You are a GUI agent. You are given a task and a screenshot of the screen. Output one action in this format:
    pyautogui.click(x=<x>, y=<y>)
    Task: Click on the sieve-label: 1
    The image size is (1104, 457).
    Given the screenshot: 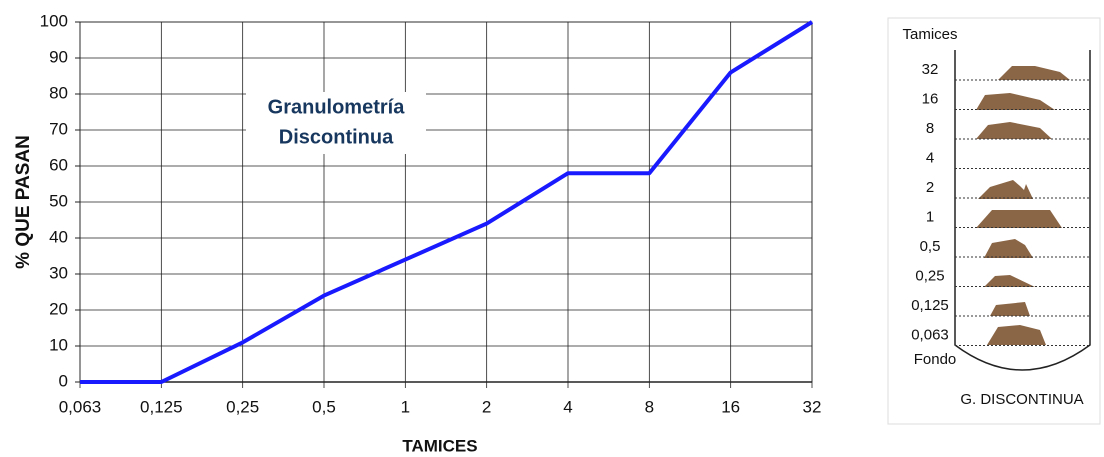 What is the action you would take?
    pyautogui.click(x=930, y=216)
    